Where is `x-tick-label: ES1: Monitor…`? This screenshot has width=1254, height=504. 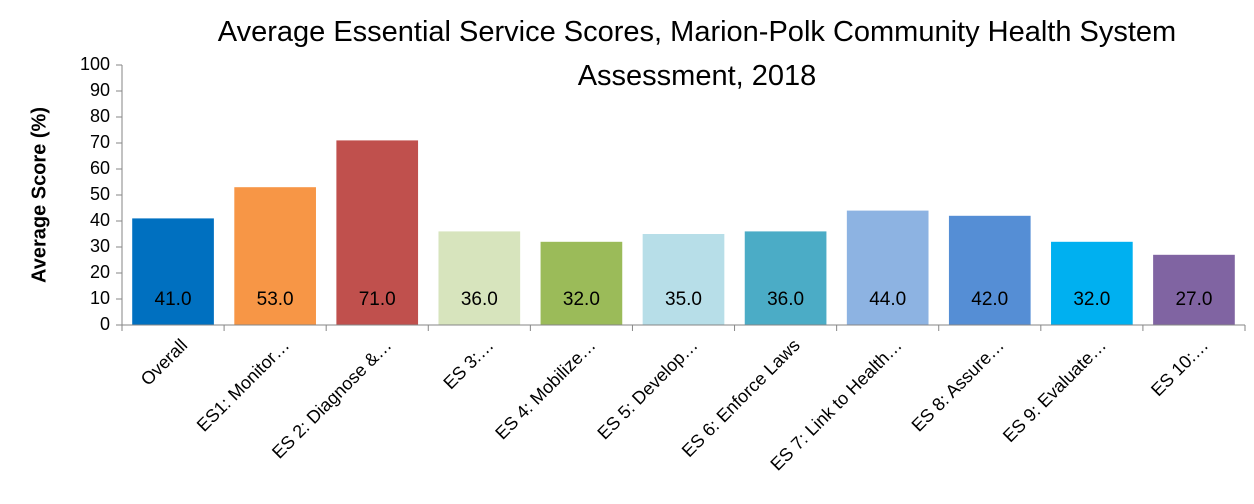 x-tick-label: ES1: Monitor… is located at coordinates (243, 385).